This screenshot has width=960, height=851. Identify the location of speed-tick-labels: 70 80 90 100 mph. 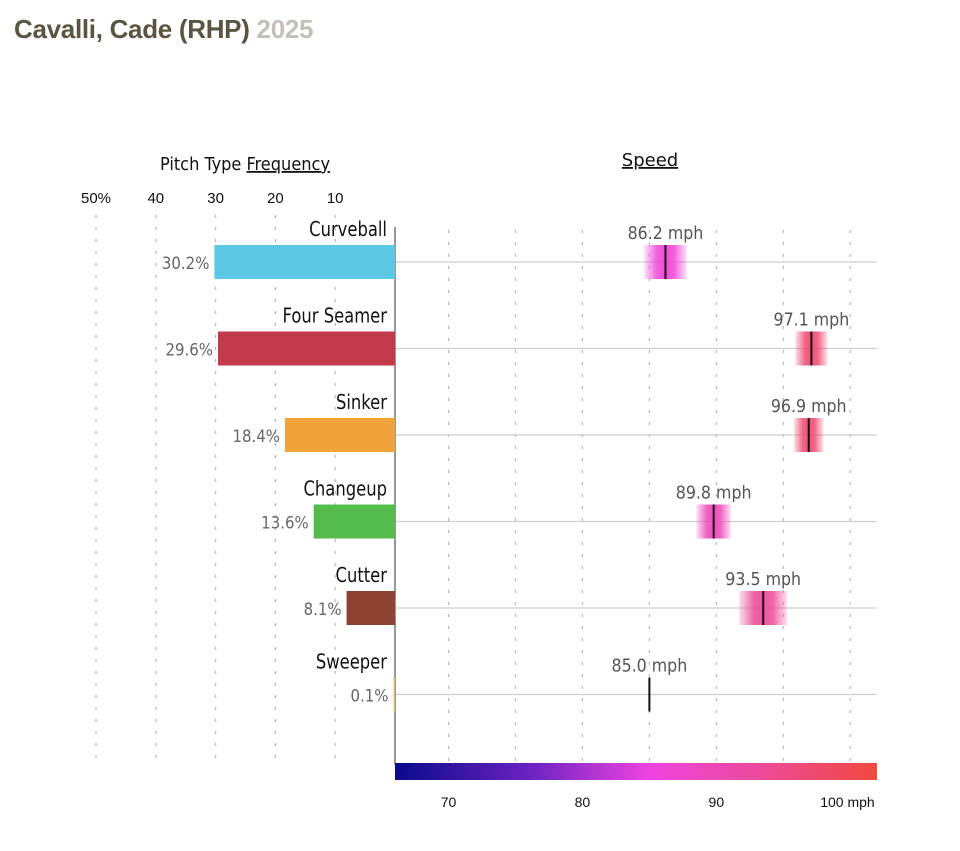
(658, 802).